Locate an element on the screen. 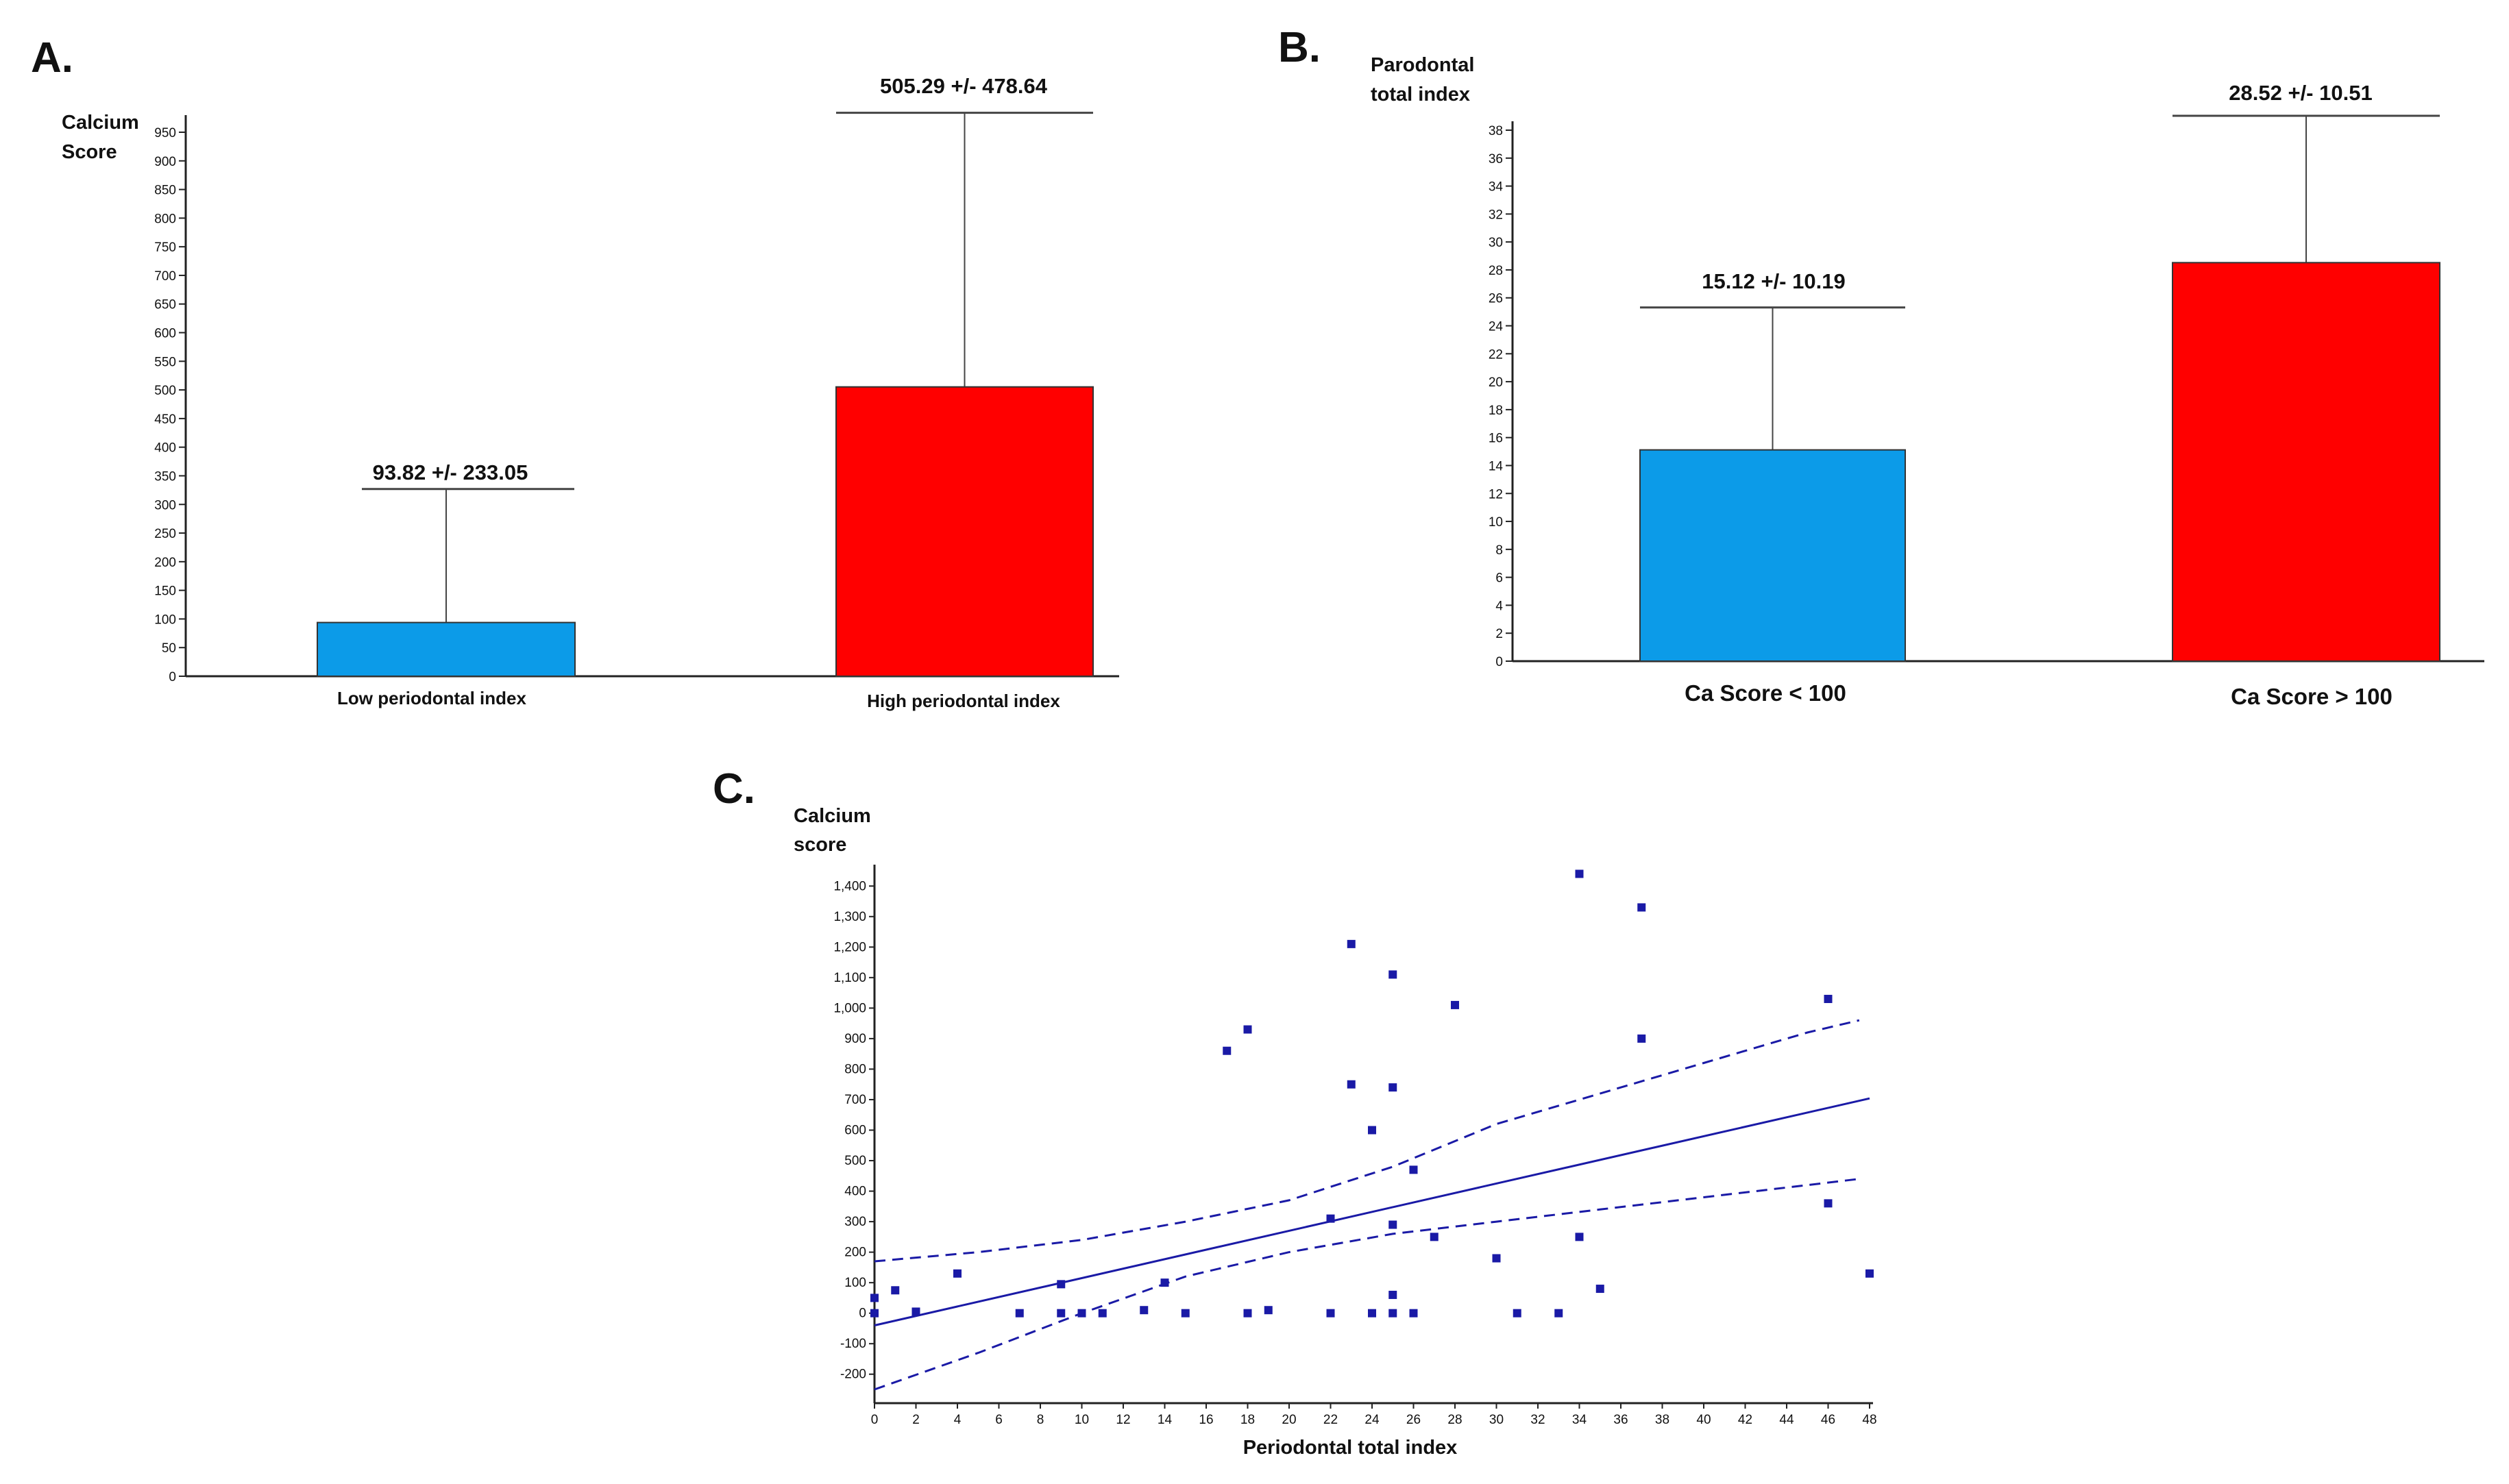 The image size is (2509, 1484). panel-a-ytick-label: 750 is located at coordinates (165, 247).